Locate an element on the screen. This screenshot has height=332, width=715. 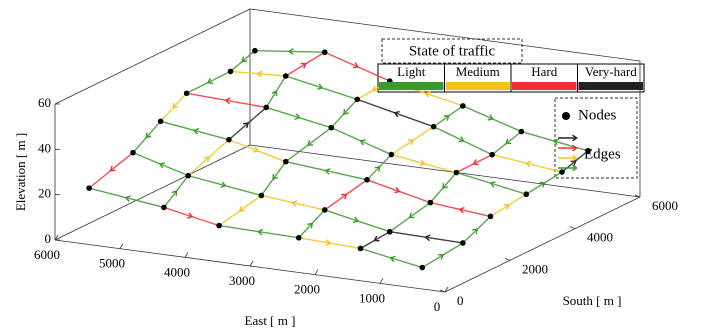
x-tick-label: 1000 is located at coordinates (372, 297).